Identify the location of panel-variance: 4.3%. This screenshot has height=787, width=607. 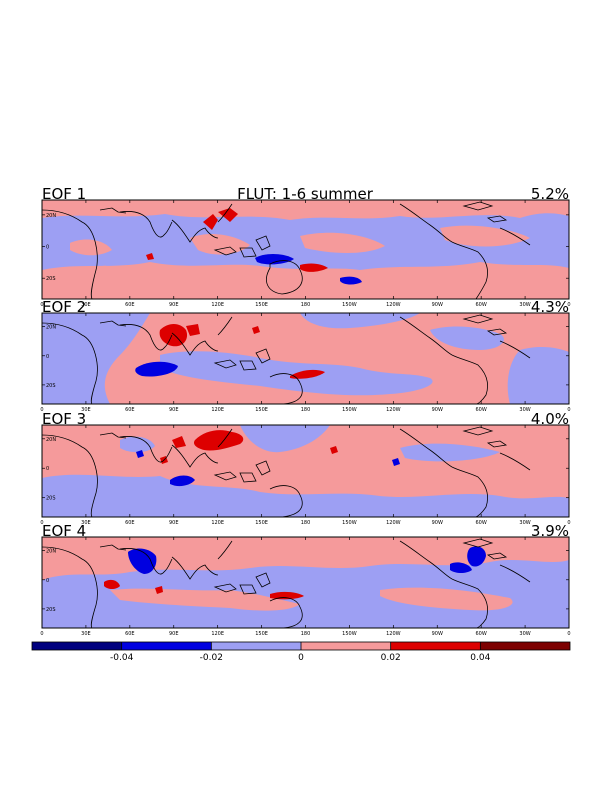
(550, 307).